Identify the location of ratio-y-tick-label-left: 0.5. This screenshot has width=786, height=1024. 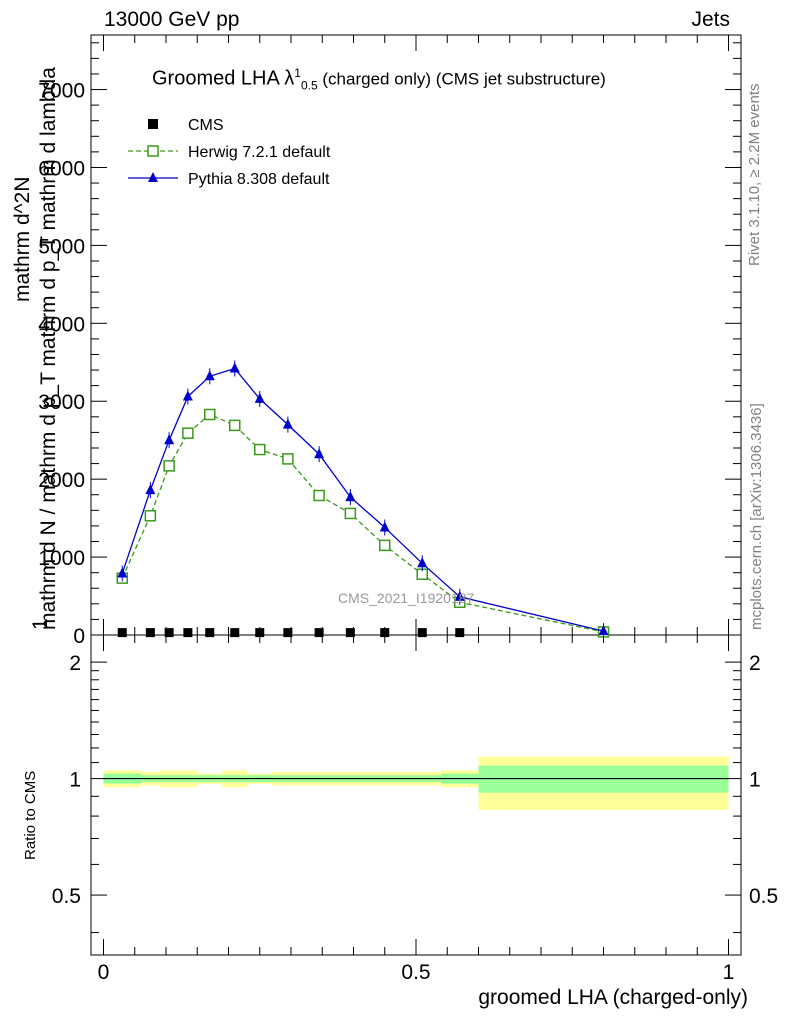
(66, 896).